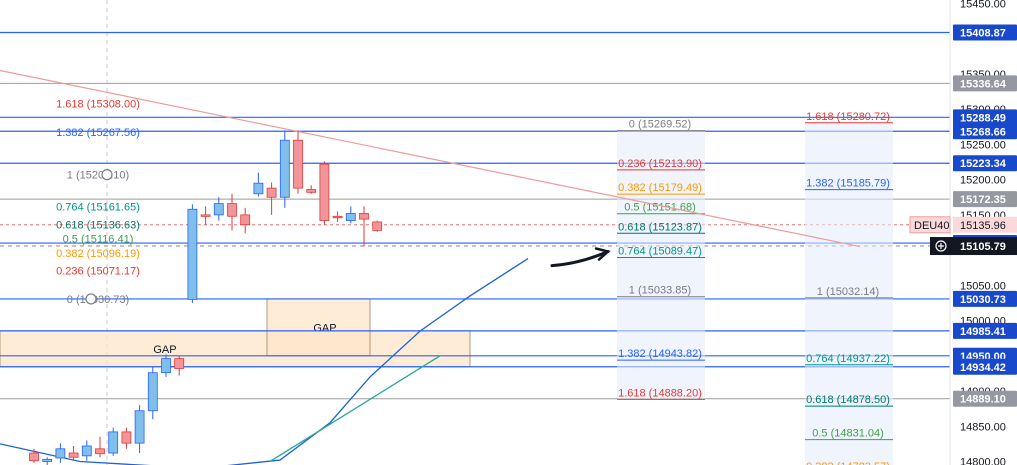 The height and width of the screenshot is (465, 1017). I want to click on fib-left-label: 1 (15207.10), so click(98, 176).